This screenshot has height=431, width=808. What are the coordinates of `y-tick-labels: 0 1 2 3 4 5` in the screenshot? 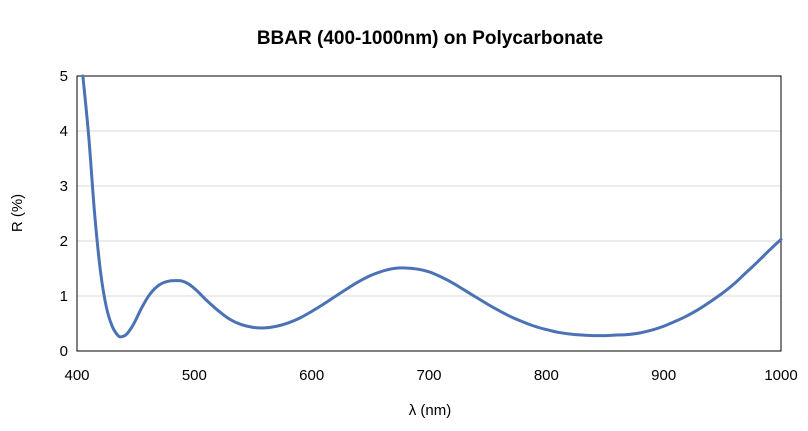 It's located at (64, 214).